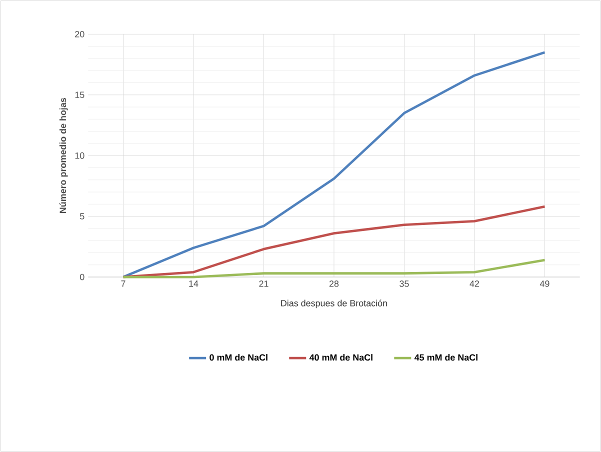  I want to click on x-tick-label: 14, so click(193, 283).